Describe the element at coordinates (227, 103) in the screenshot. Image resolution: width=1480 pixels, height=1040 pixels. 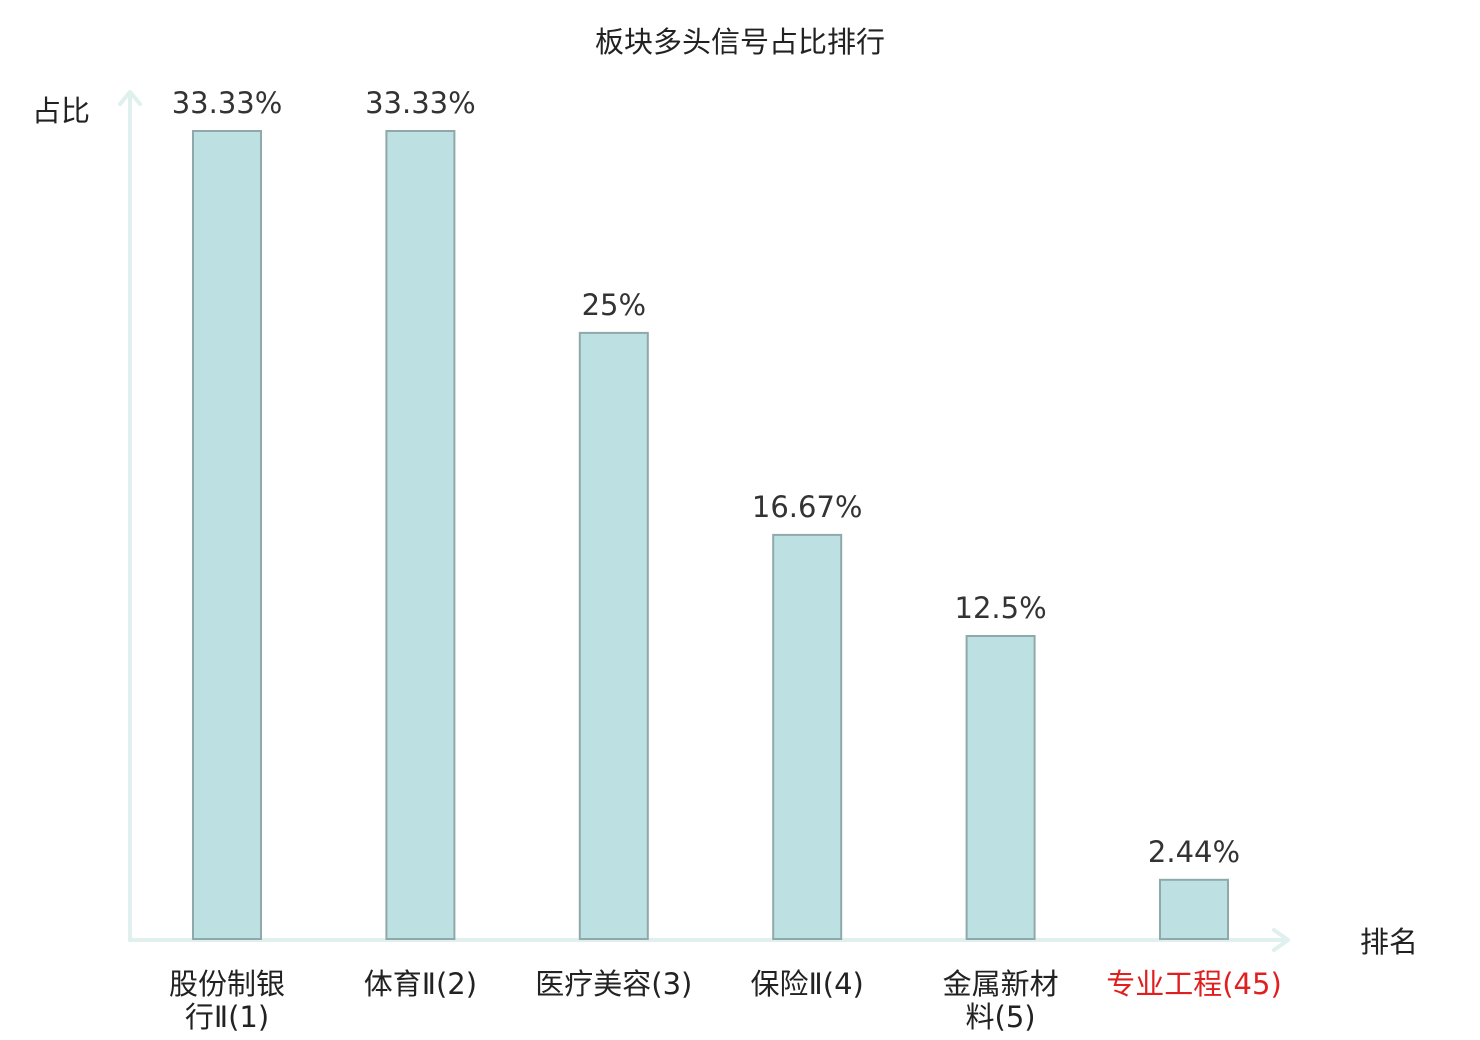
I see `value-label-1: 33.33%` at that location.